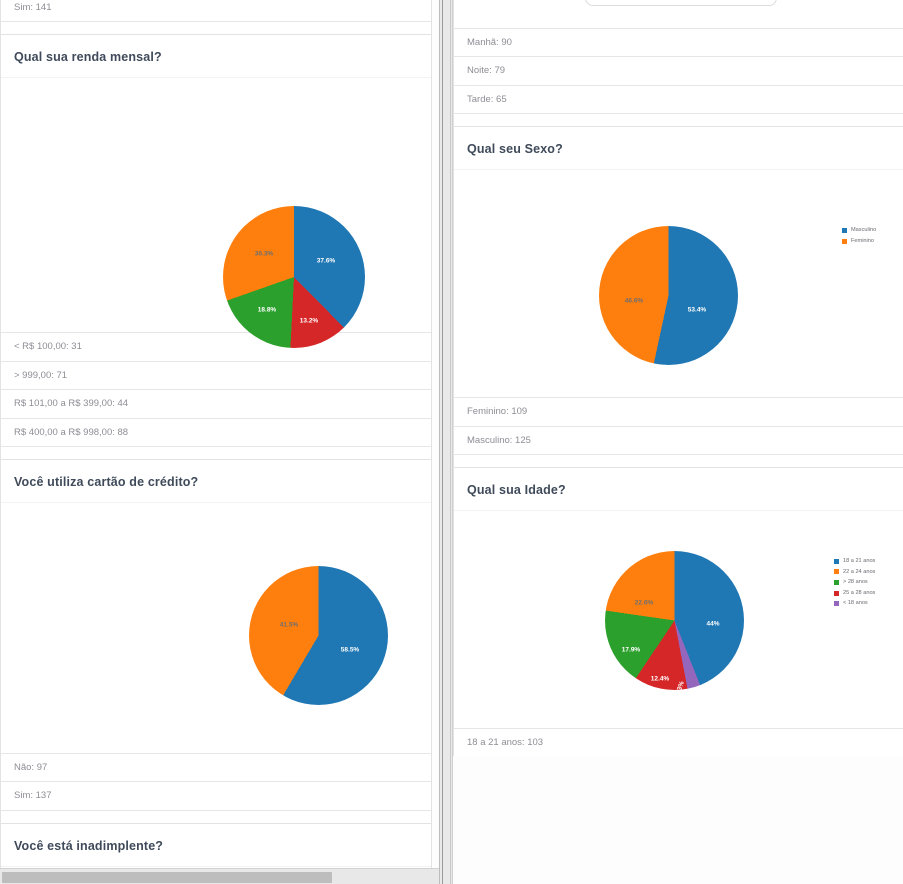  I want to click on chart-legend: 18 a 21 anos 22 a 24 anos > 28 anos, so click(854, 582).